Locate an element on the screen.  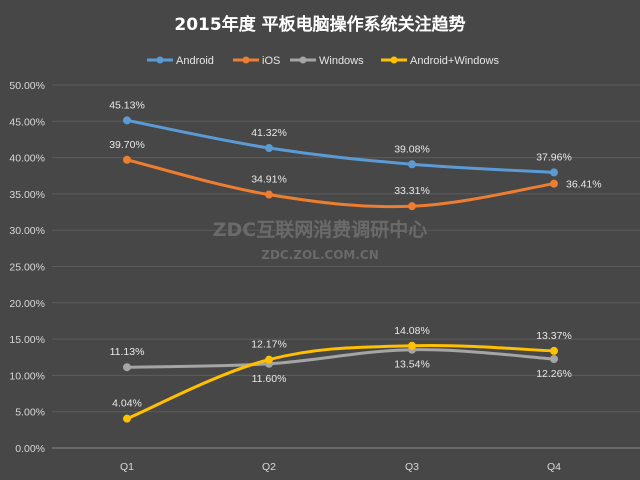
y-tick-label: 50.00% is located at coordinates (27, 86).